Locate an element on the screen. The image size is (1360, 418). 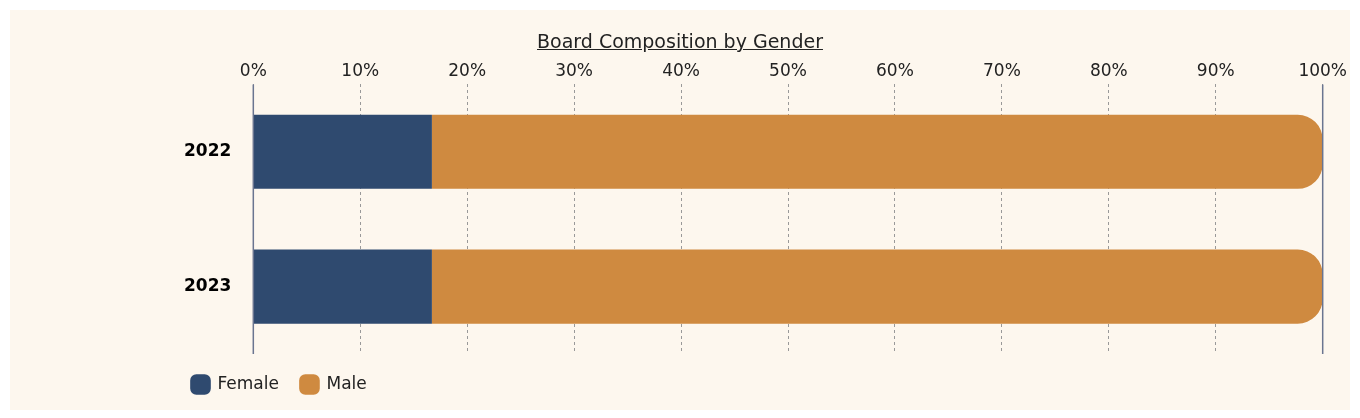
legend-label: Male is located at coordinates (346, 382).